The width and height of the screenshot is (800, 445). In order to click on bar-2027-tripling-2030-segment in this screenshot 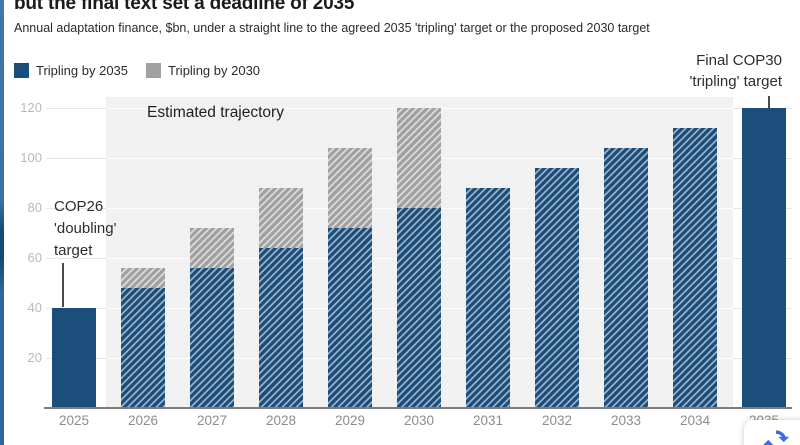, I will do `click(212, 248)`.